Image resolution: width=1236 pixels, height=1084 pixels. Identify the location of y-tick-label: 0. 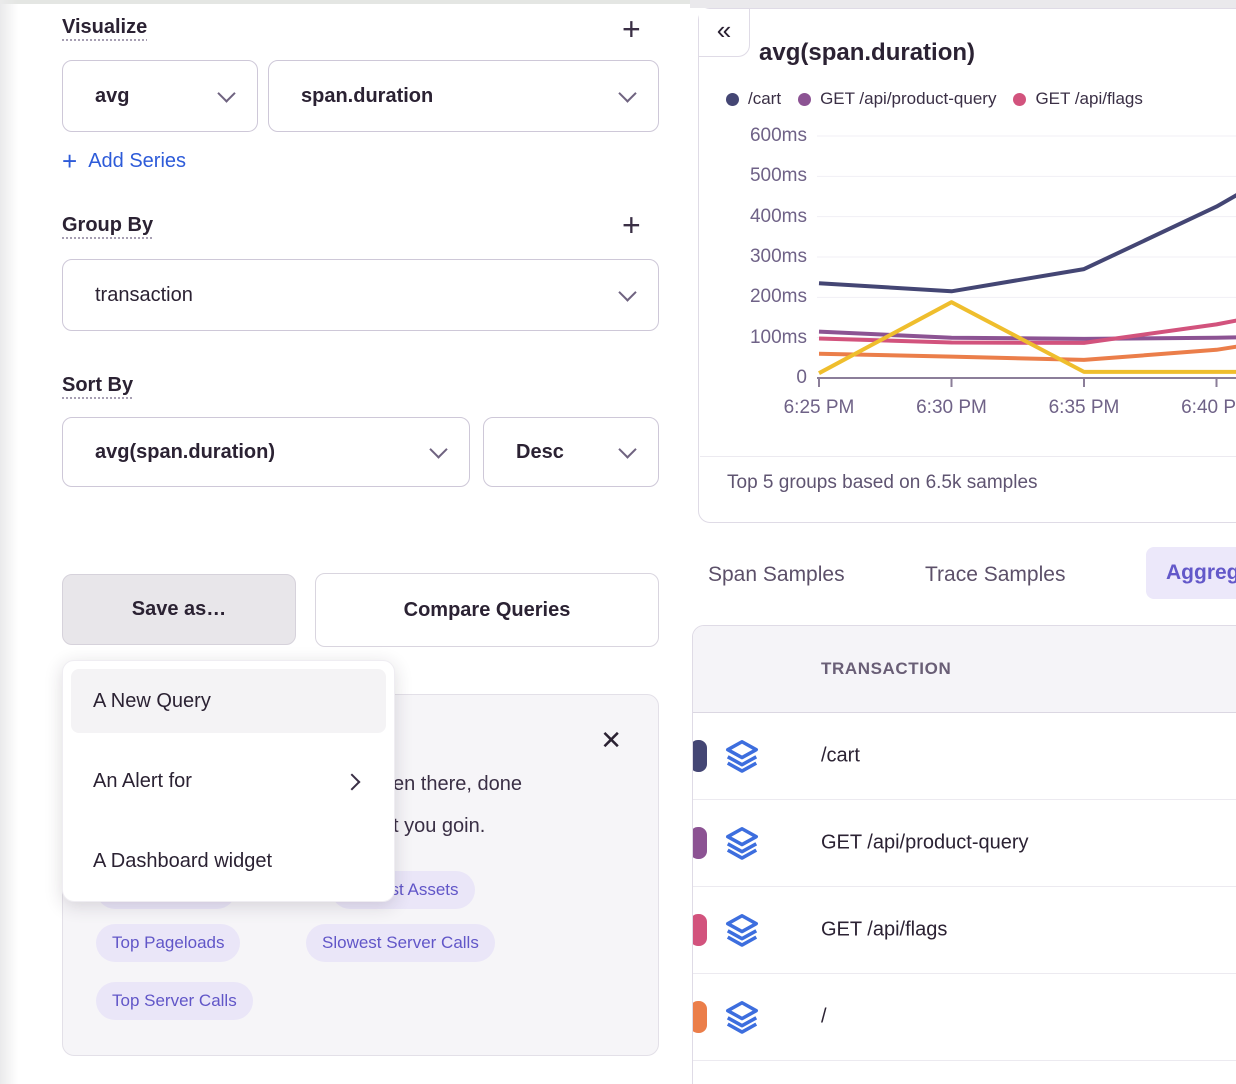
(801, 377).